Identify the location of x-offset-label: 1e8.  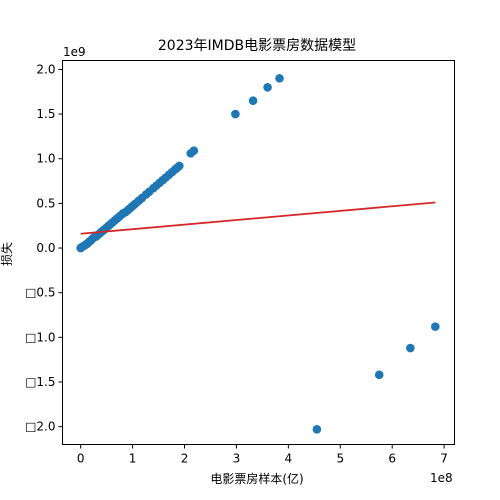
(441, 478).